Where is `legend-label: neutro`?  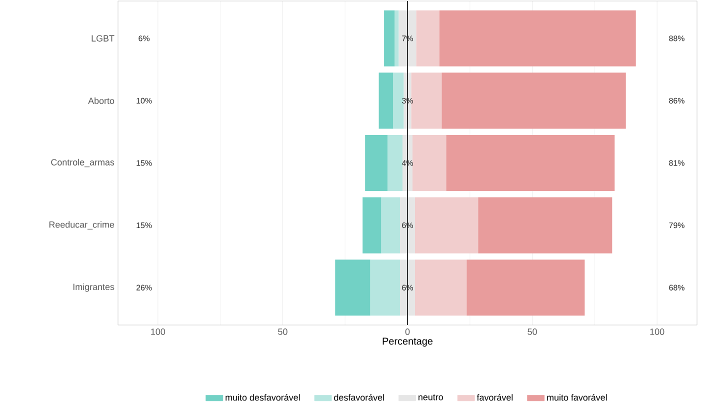
legend-label: neutro is located at coordinates (430, 397).